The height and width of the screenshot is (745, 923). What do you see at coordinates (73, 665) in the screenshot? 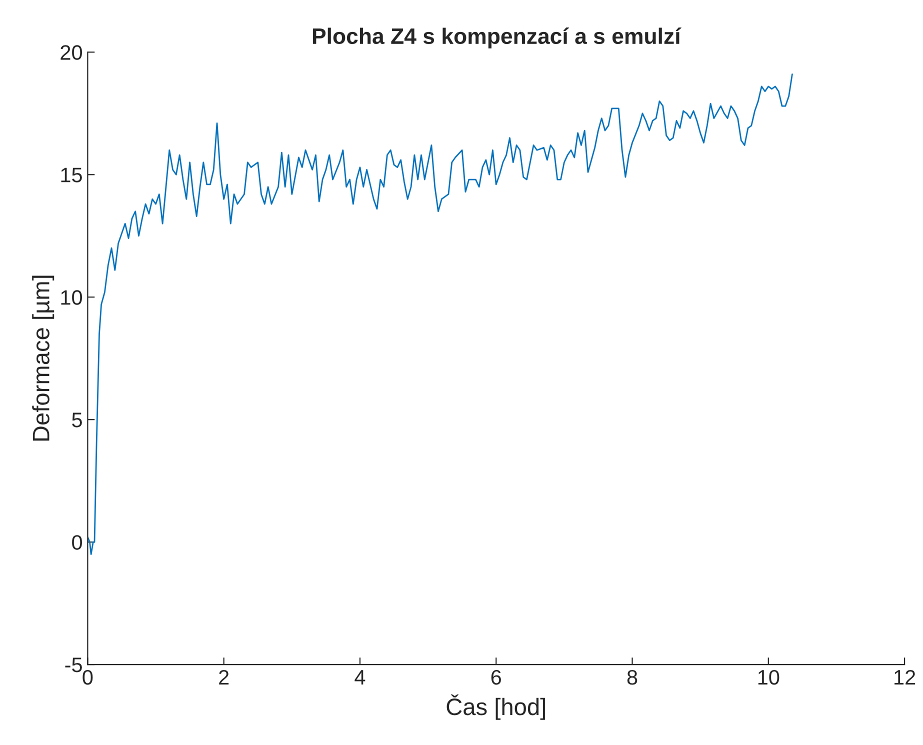
I see `y-tick-label: -5` at bounding box center [73, 665].